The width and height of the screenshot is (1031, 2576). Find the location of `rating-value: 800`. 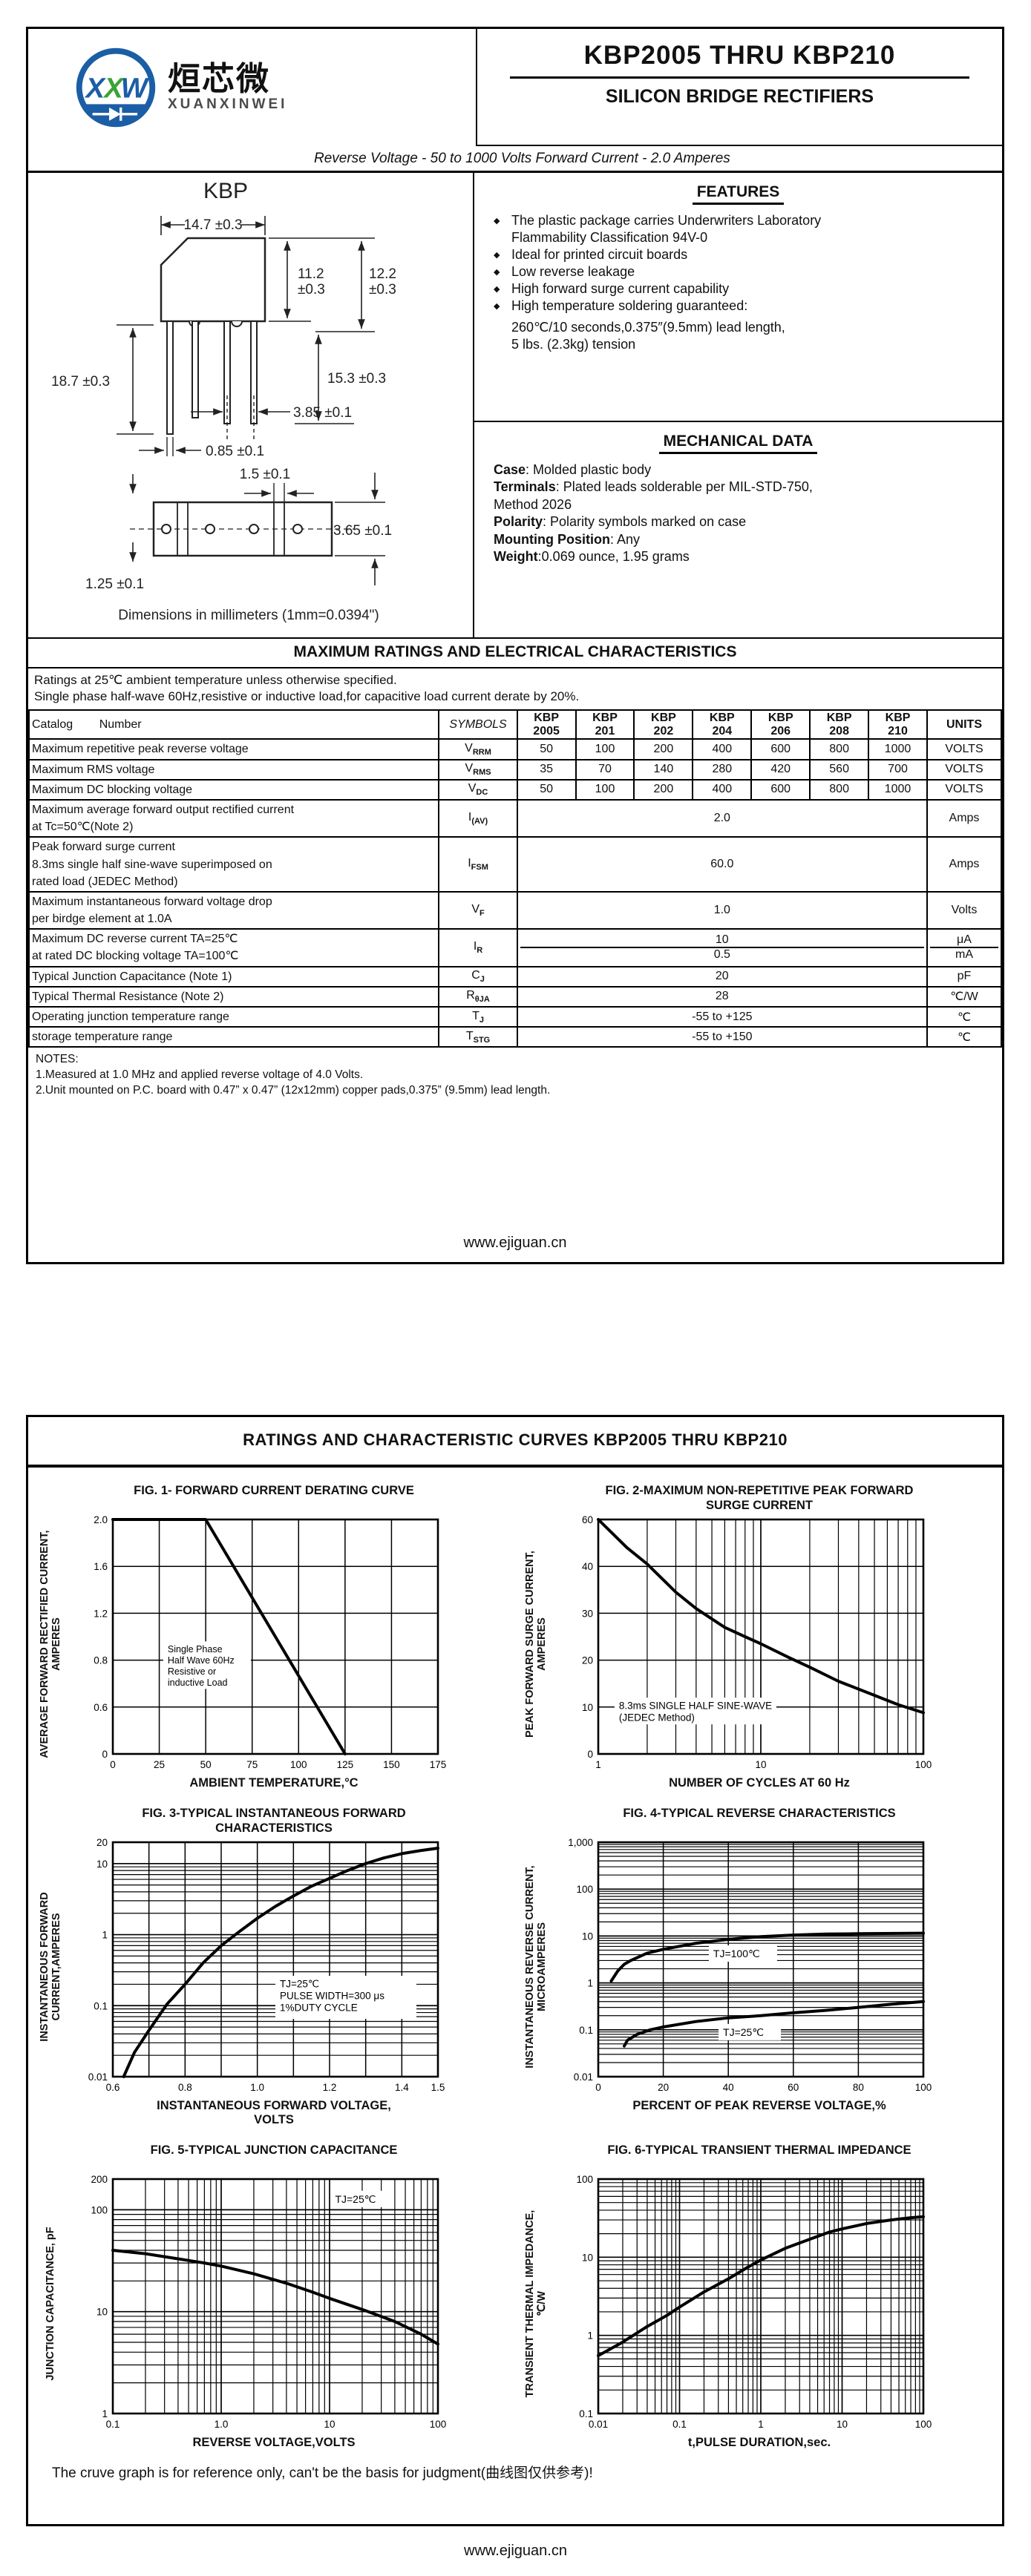

rating-value: 800 is located at coordinates (839, 790).